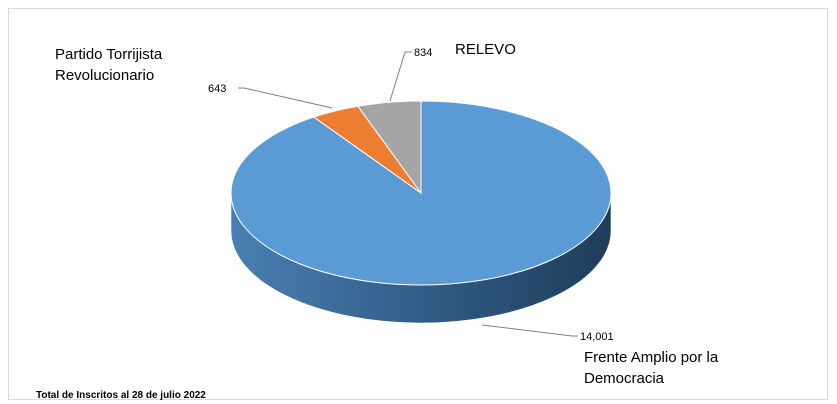 This screenshot has height=404, width=837. What do you see at coordinates (423, 53) in the screenshot?
I see `value-label-2: 834` at bounding box center [423, 53].